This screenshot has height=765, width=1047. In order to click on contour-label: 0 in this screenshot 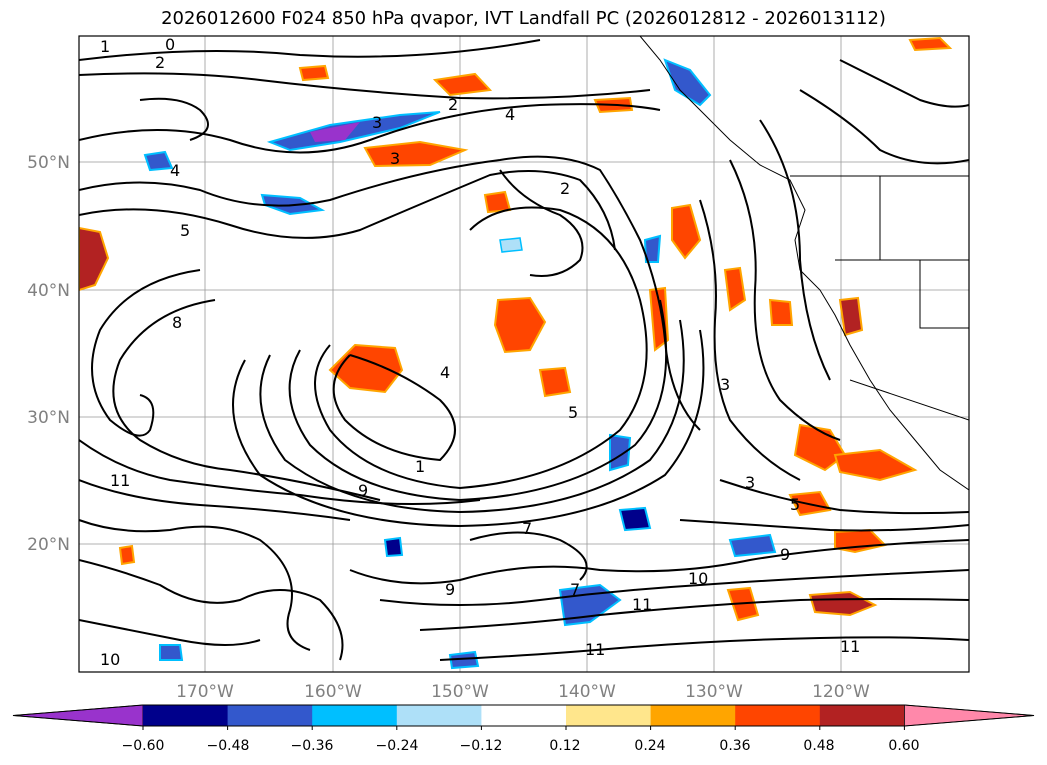, I will do `click(170, 44)`.